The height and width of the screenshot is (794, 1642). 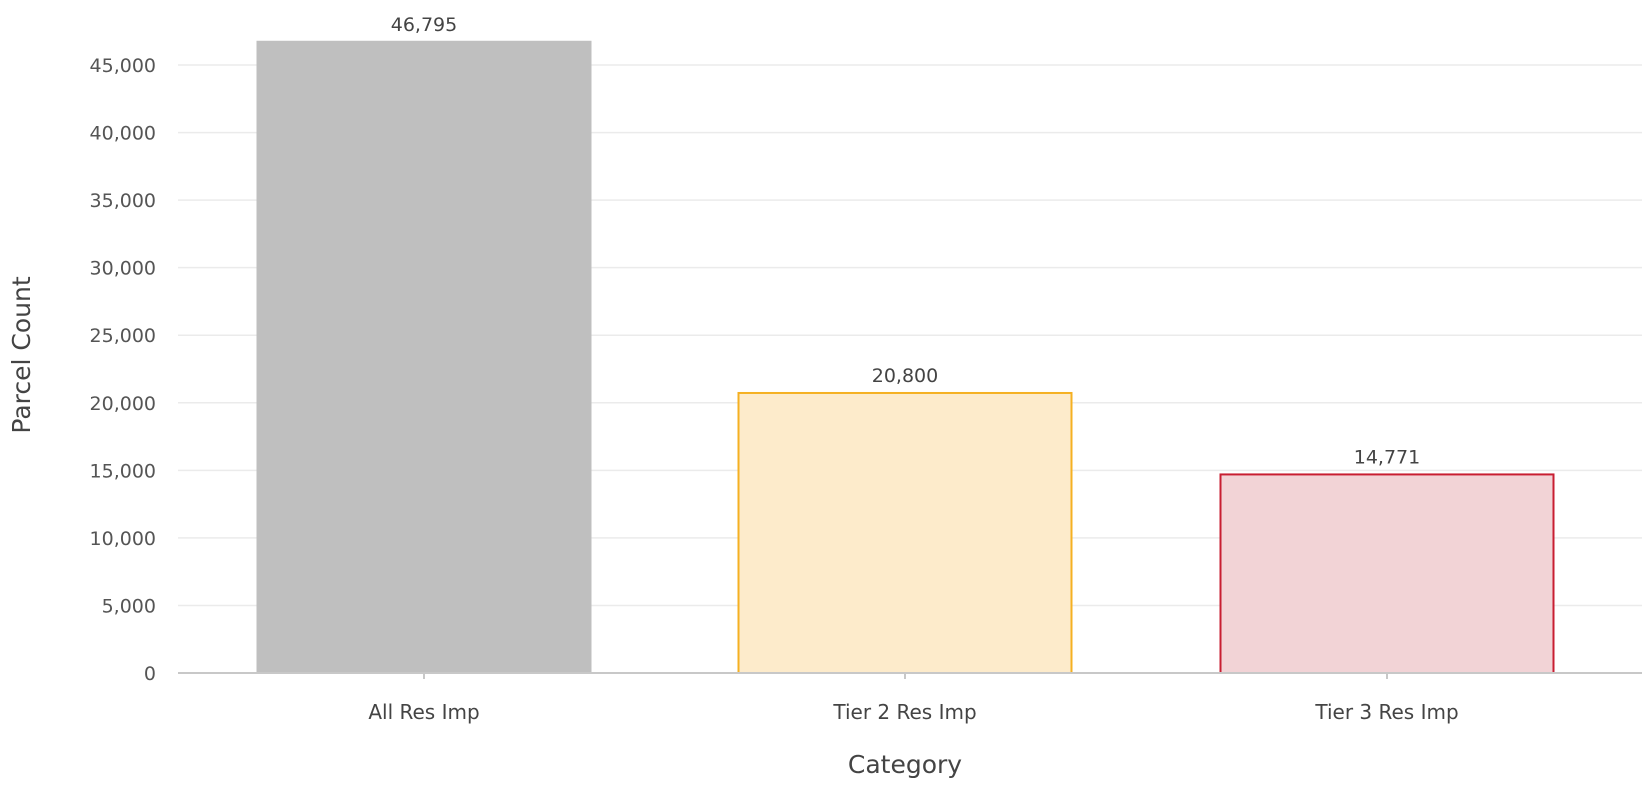 I want to click on y-tick-label: 0, so click(x=150, y=674).